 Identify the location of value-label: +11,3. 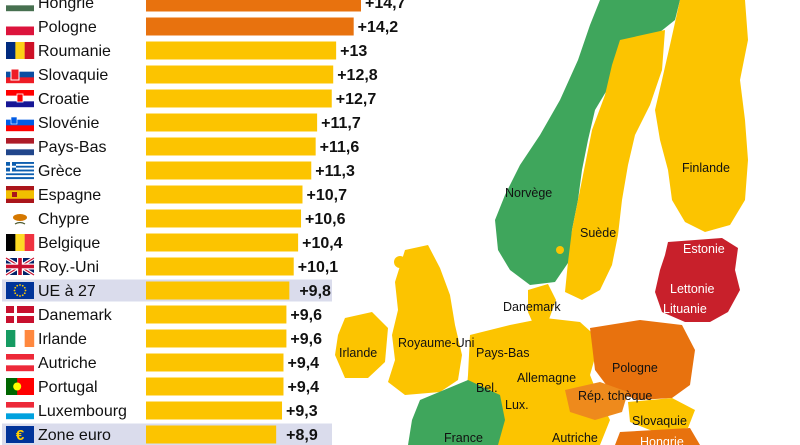
(335, 171).